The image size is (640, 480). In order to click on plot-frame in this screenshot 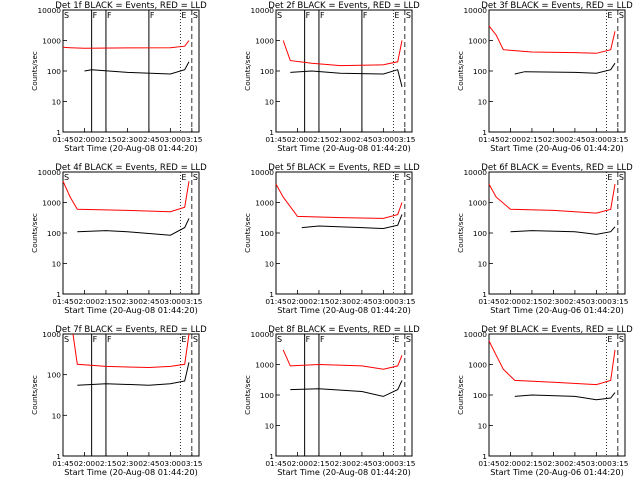, I will do `click(131, 233)`.